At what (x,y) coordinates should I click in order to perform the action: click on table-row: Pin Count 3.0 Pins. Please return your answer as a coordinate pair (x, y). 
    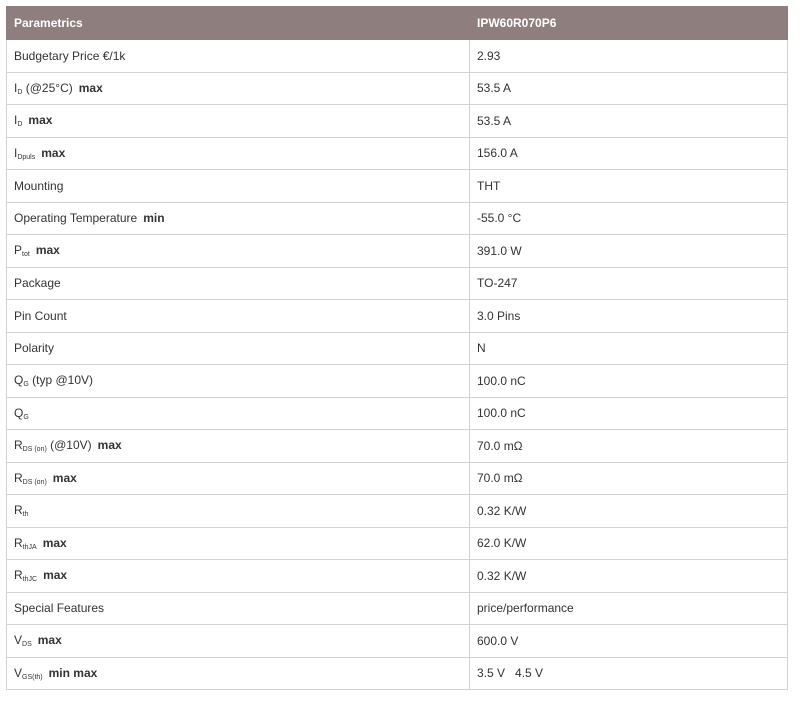
    Looking at the image, I should click on (397, 316).